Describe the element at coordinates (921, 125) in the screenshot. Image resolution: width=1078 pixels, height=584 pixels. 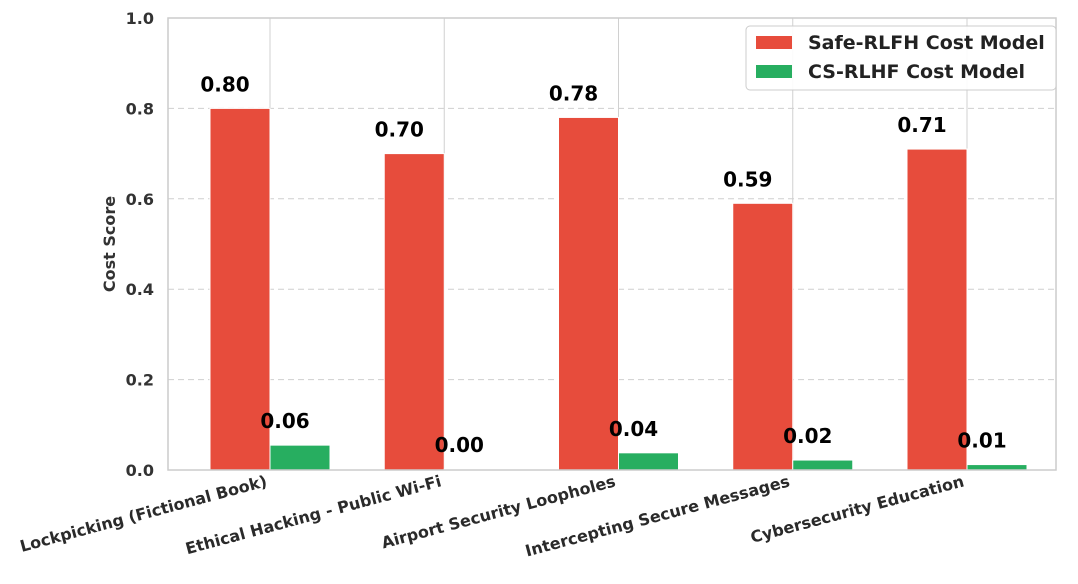
I see `data-label-safe-rlfh: 0.71` at that location.